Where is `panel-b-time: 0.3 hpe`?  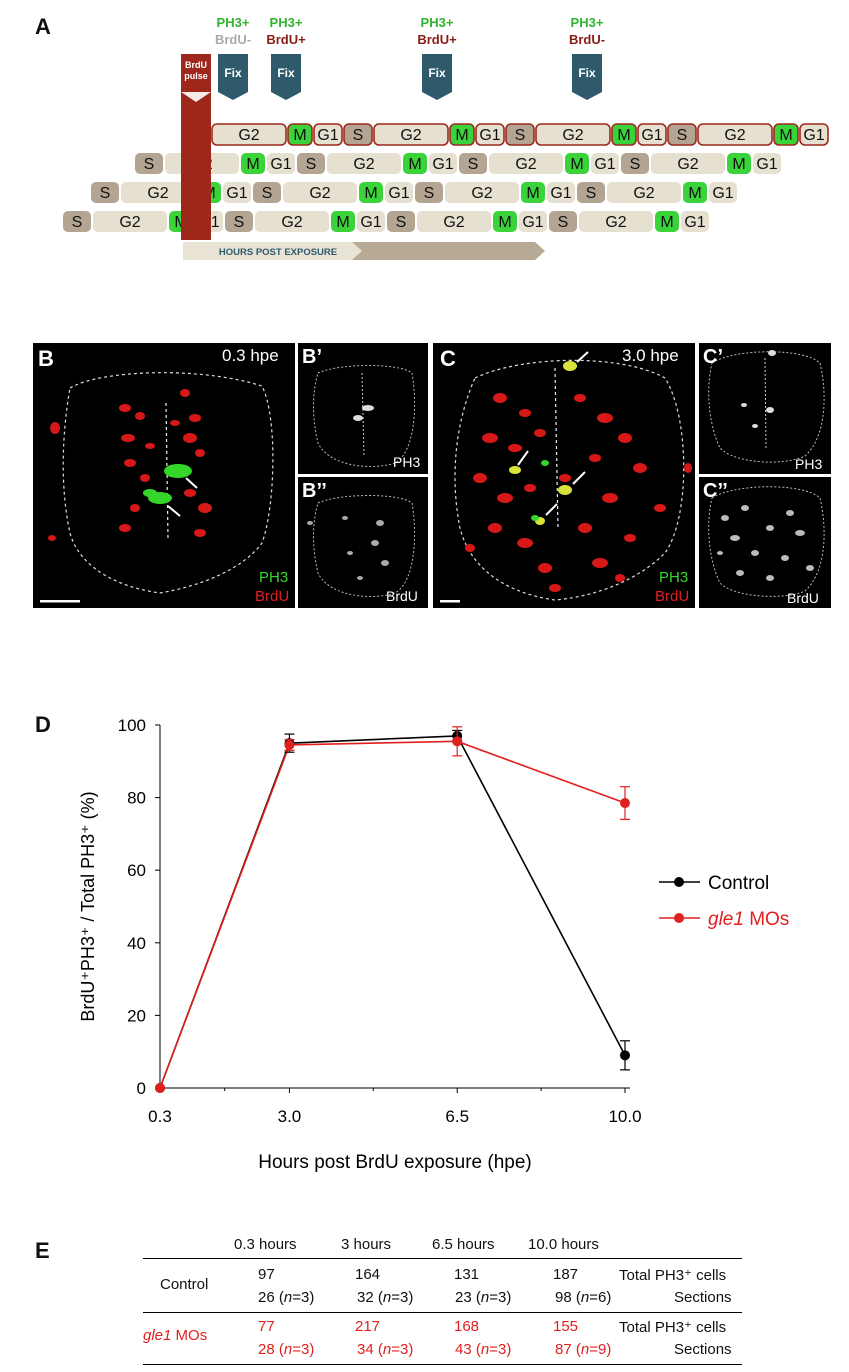 panel-b-time: 0.3 hpe is located at coordinates (250, 355).